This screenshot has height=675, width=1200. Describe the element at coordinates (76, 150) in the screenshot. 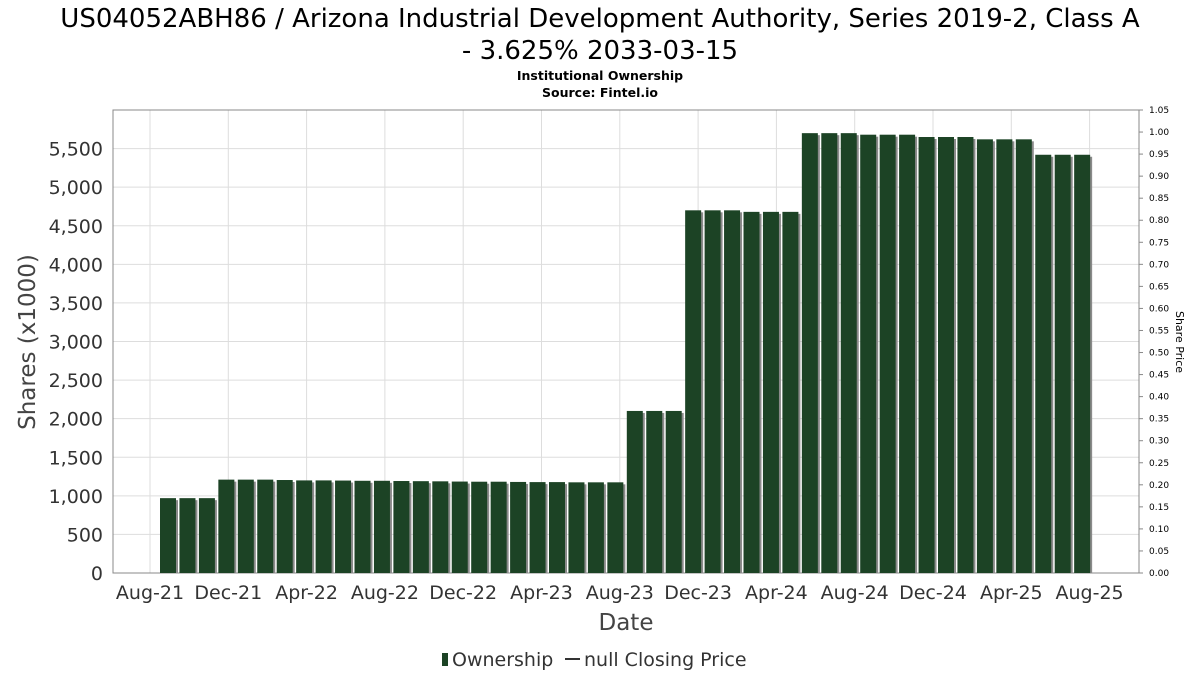

I see `y-tick-label: 5,500` at that location.